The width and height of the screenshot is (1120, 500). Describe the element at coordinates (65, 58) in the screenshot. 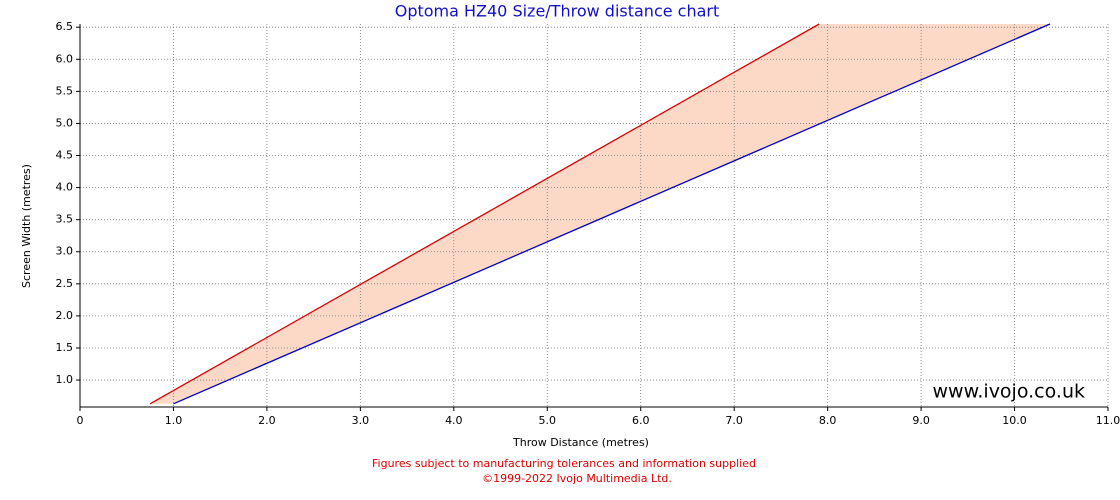

I see `y-tick-label: 6.0` at that location.